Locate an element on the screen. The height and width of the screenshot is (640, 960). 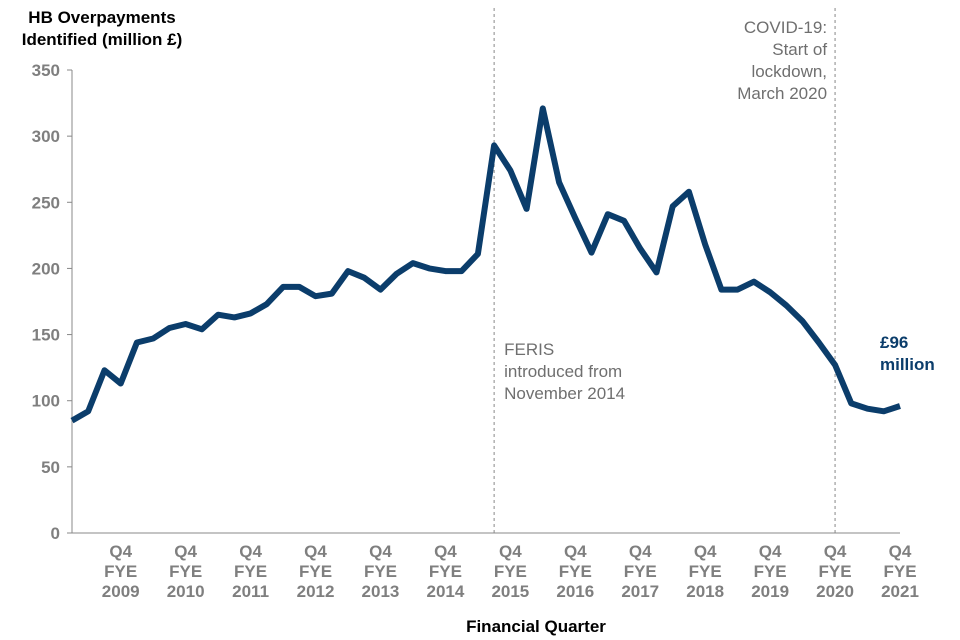
annotation: March 2020 is located at coordinates (782, 93).